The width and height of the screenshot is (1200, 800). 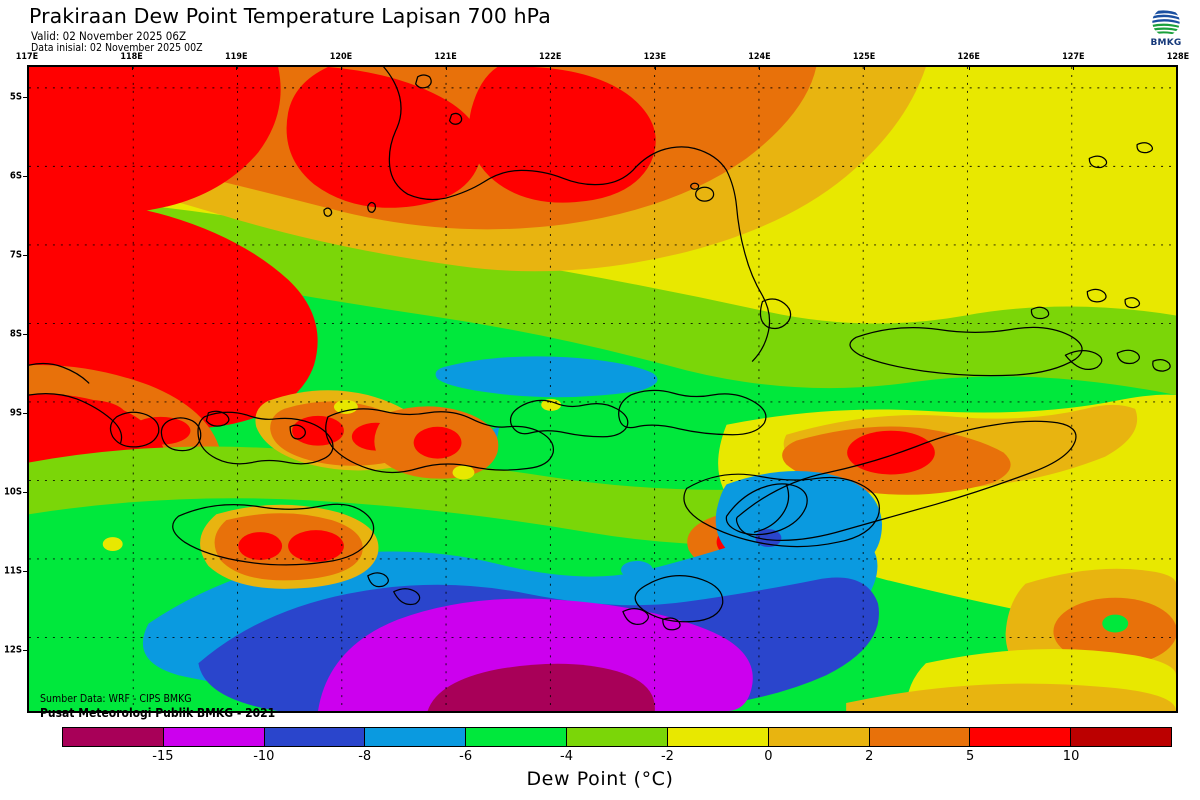 I want to click on lat-tick-label: 12S, so click(x=12, y=650).